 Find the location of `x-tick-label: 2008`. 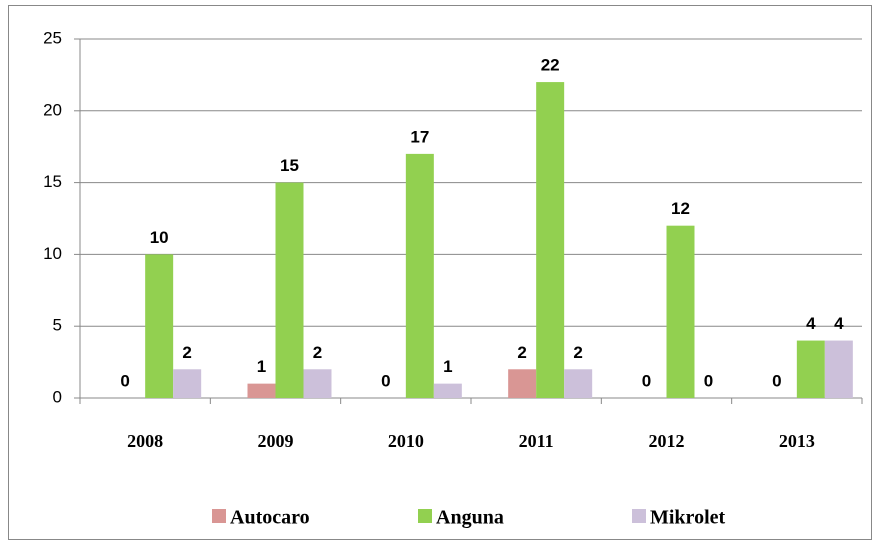

x-tick-label: 2008 is located at coordinates (145, 441).